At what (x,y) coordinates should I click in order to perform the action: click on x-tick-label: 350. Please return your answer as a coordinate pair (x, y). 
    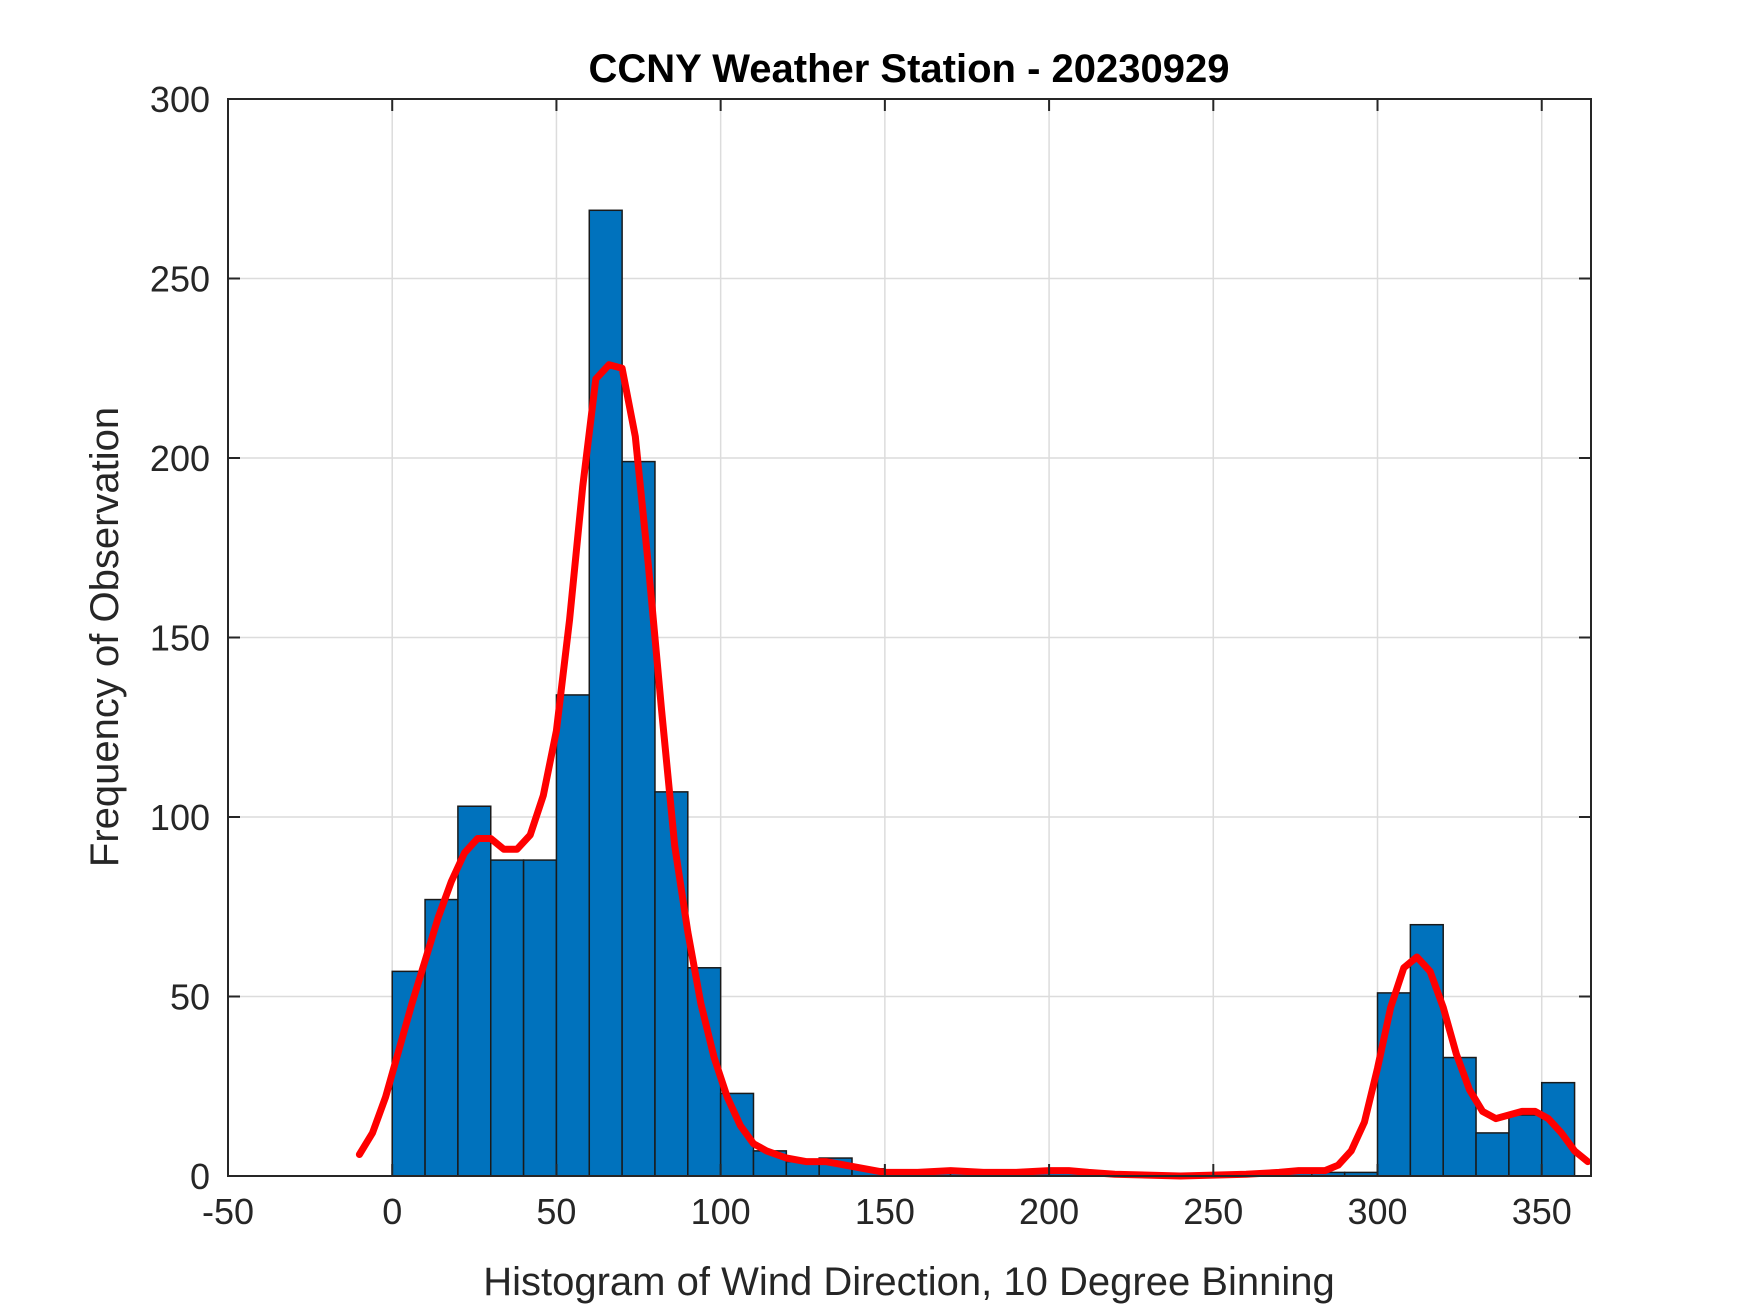
    Looking at the image, I should click on (1542, 1211).